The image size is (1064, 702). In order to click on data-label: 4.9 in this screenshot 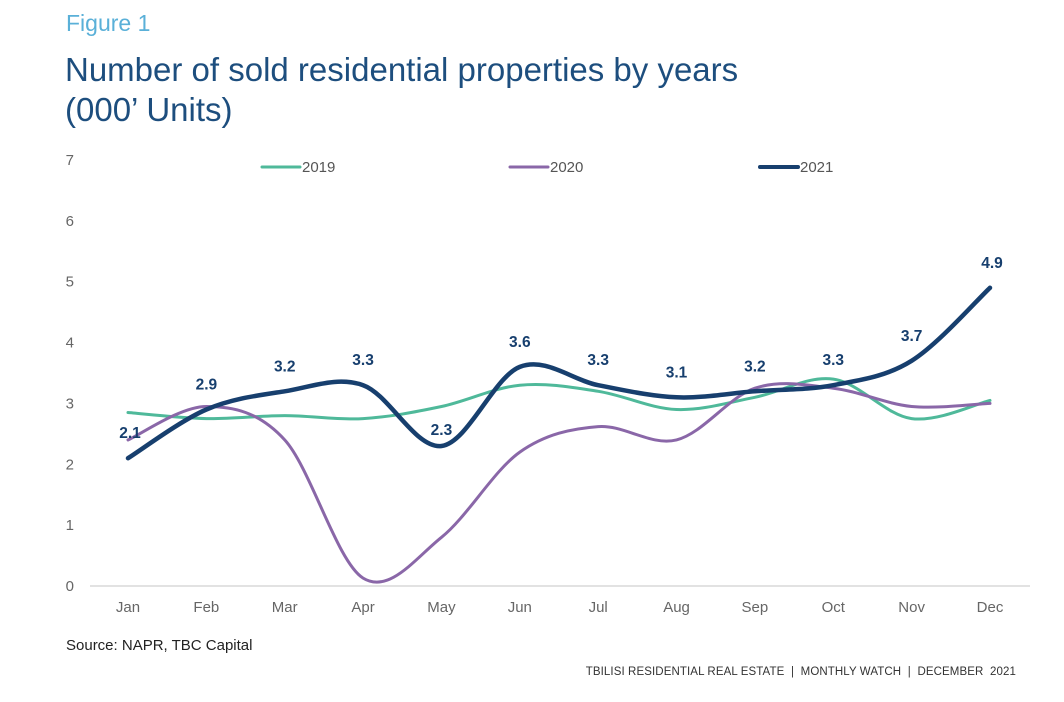, I will do `click(992, 263)`.